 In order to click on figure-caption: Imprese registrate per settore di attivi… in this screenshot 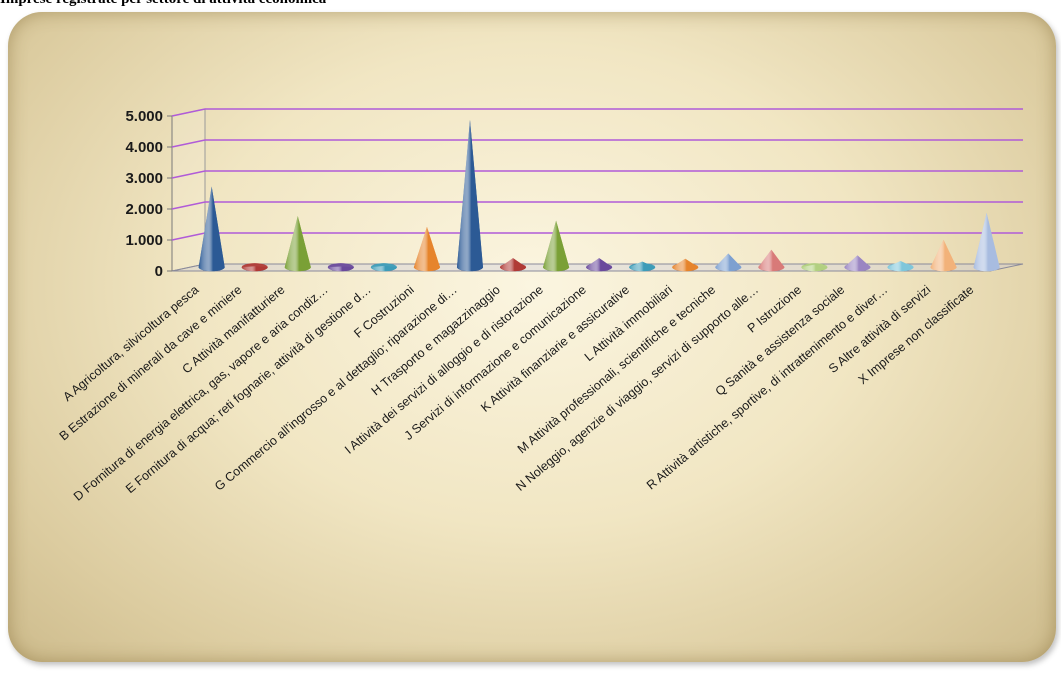, I will do `click(530, 7)`.